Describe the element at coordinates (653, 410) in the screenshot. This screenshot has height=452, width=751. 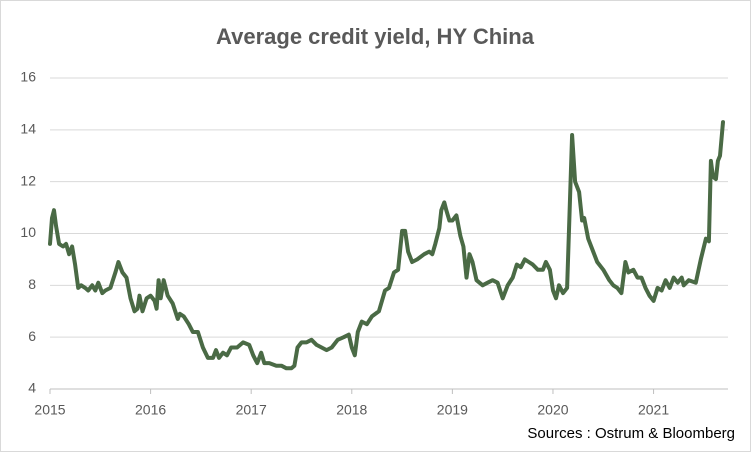
I see `x-tick-label: 2021` at that location.